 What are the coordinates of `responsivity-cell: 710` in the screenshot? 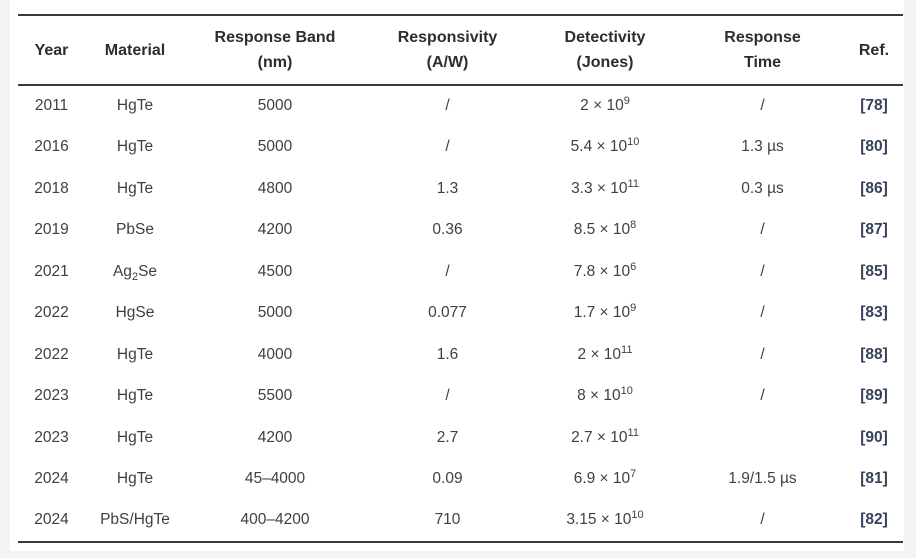 It's located at (447, 520).